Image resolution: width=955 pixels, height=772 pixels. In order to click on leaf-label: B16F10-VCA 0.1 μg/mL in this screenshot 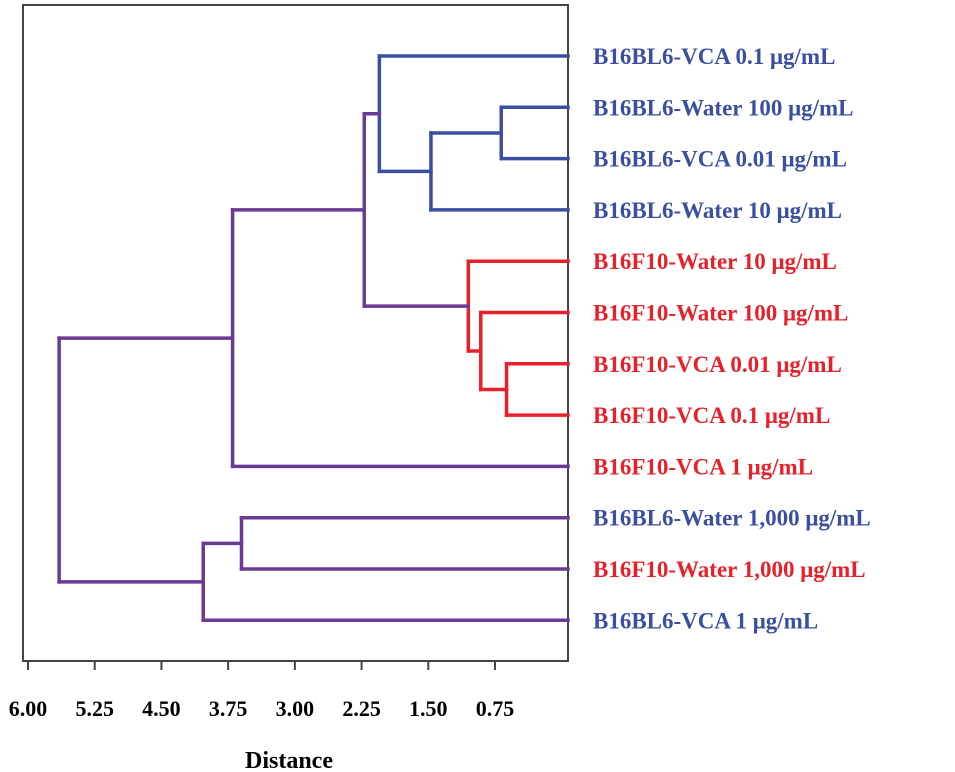, I will do `click(711, 415)`.